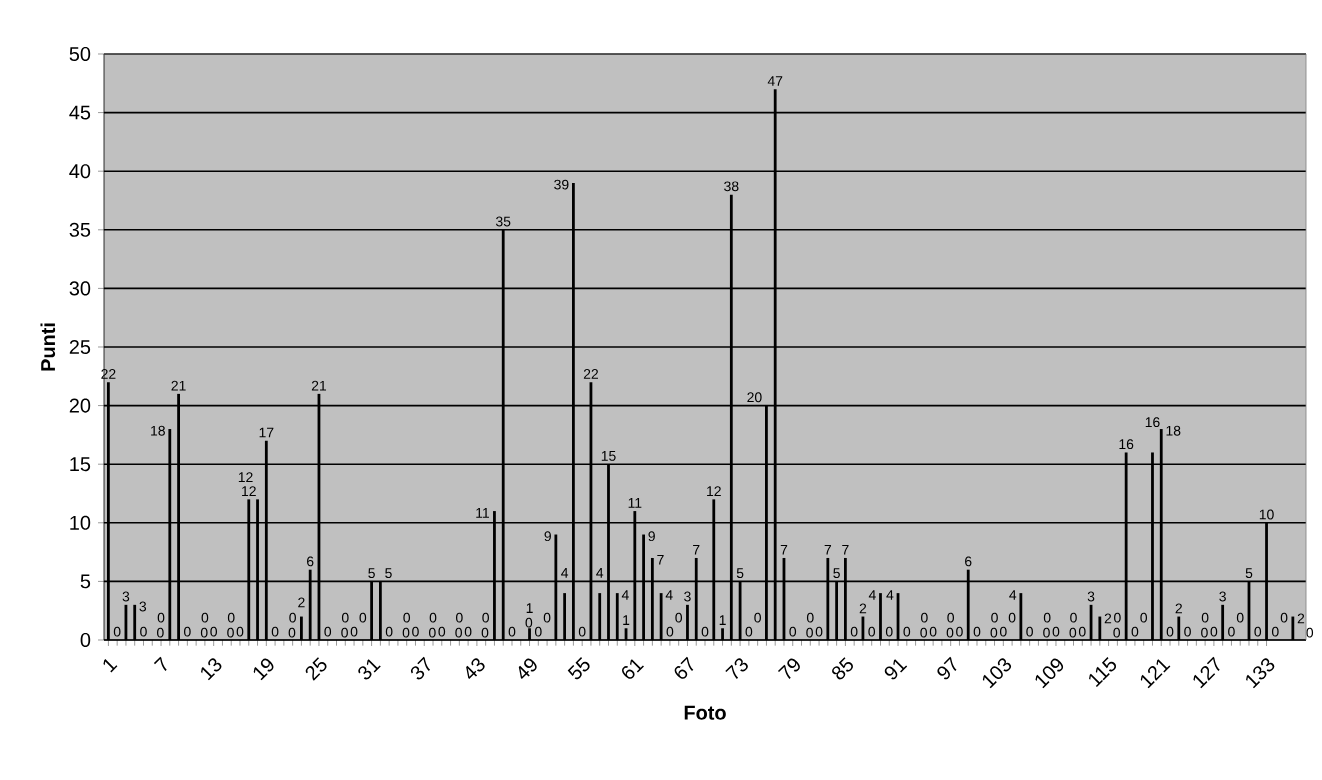 This screenshot has height=780, width=1322. Describe the element at coordinates (1049, 673) in the screenshot. I see `x-tick-label: 109` at that location.